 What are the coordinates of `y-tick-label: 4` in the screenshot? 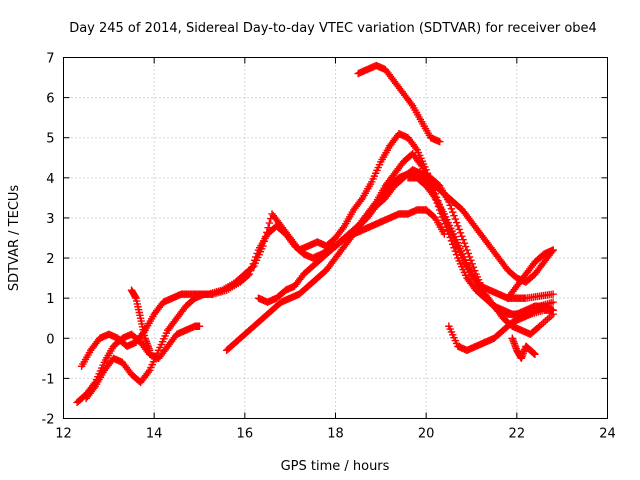 It's located at (50, 179).